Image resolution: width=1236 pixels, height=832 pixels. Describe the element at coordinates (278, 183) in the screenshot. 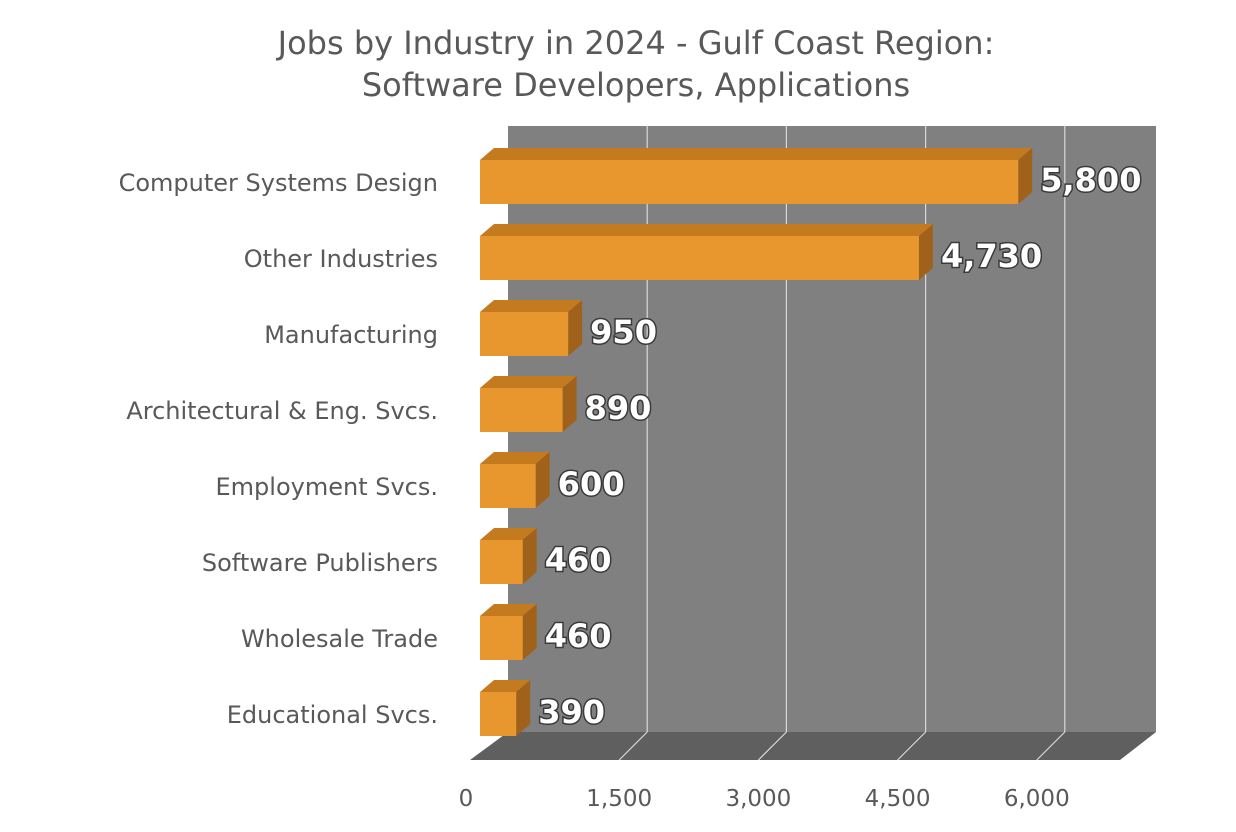

I see `category-label: Computer Systems Design` at that location.